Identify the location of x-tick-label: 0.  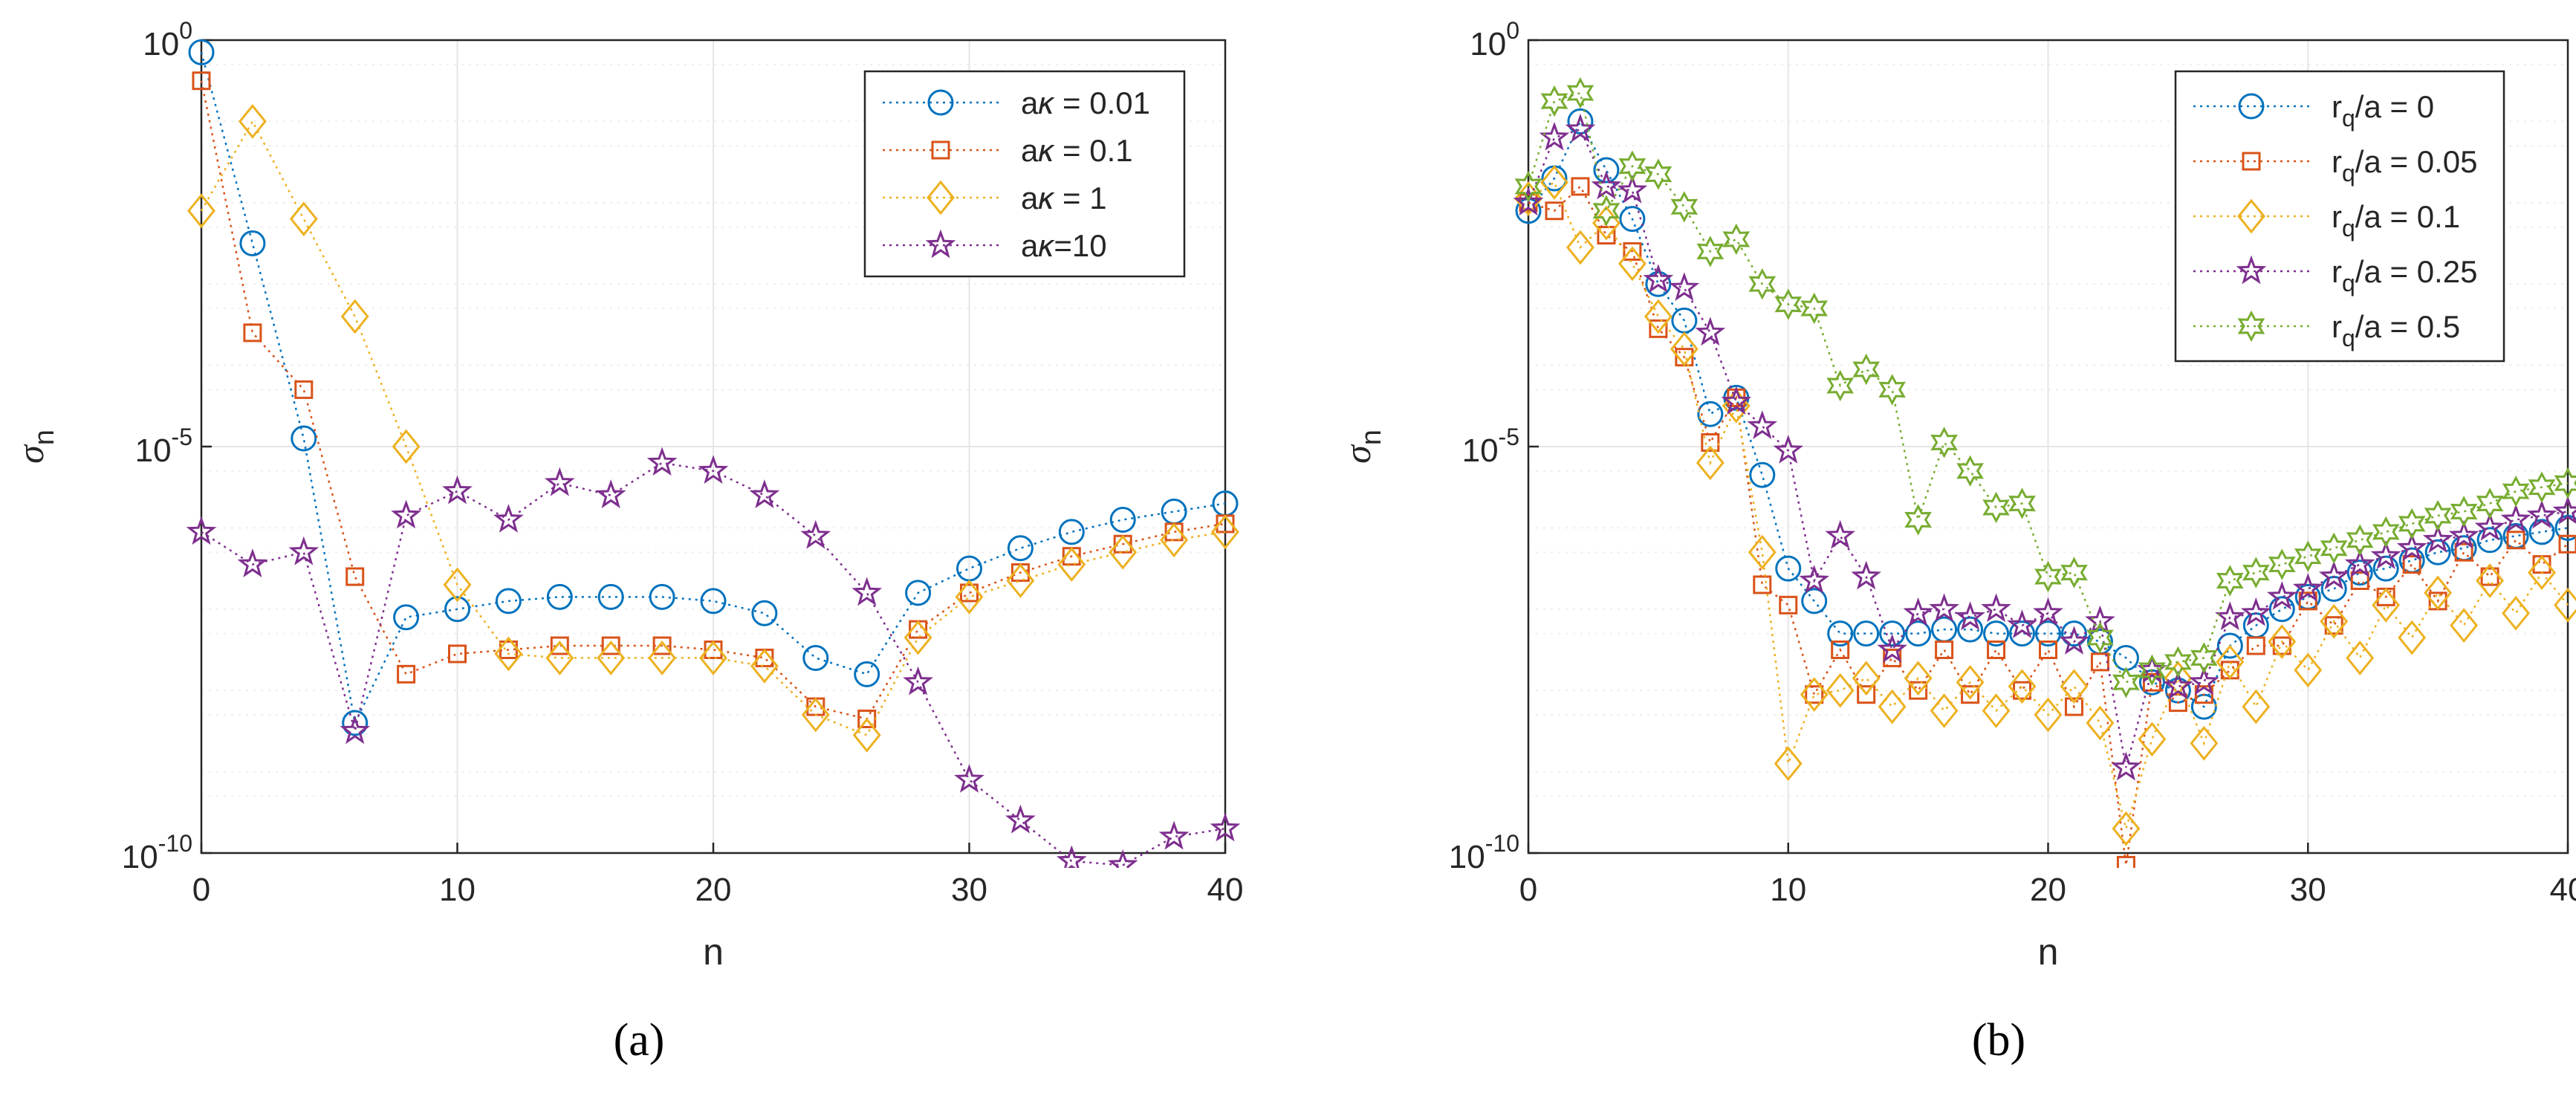
(201, 890).